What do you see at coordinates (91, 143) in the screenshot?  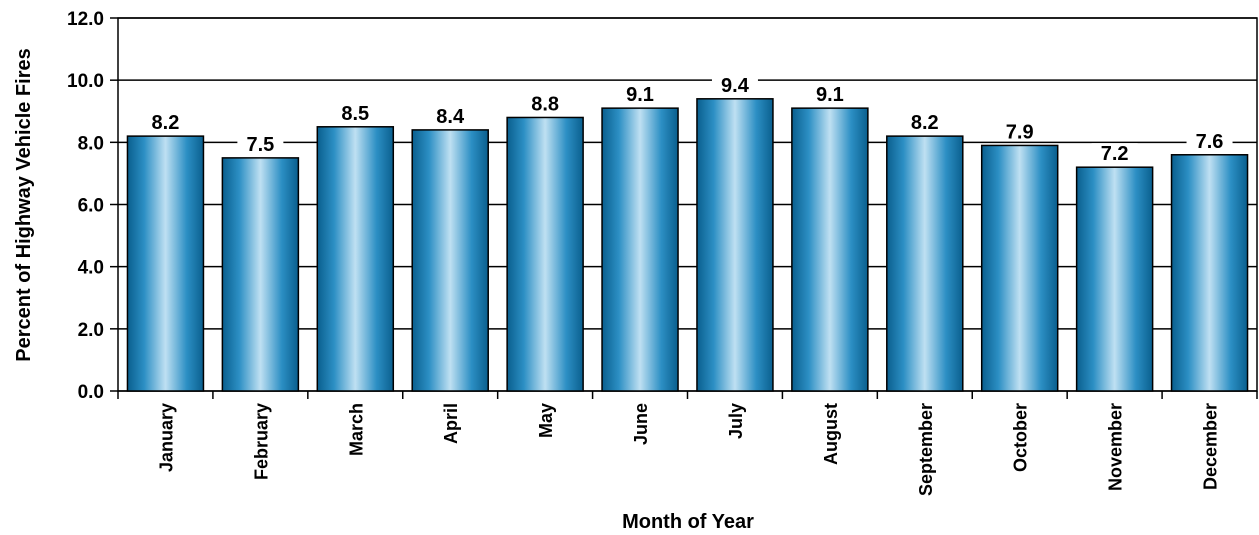 I see `y-tick-label: 8.0` at bounding box center [91, 143].